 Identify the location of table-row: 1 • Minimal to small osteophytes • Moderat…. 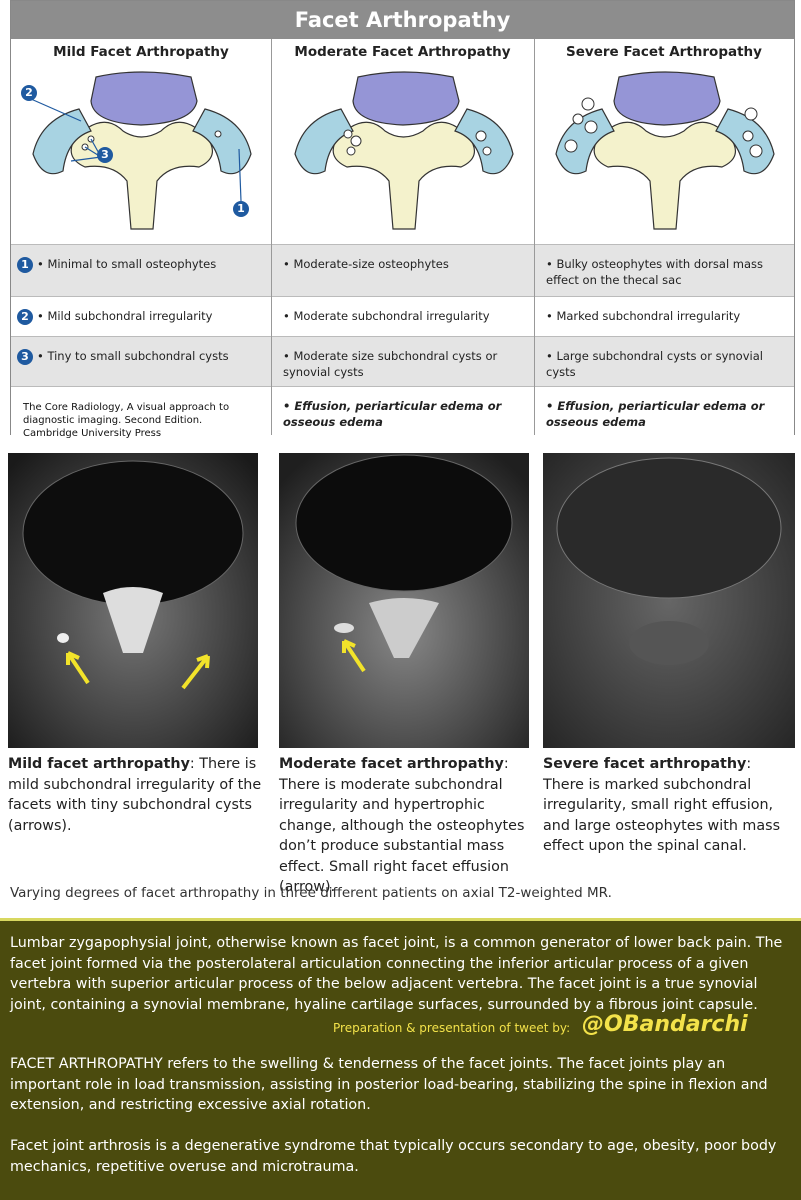
(402, 270).